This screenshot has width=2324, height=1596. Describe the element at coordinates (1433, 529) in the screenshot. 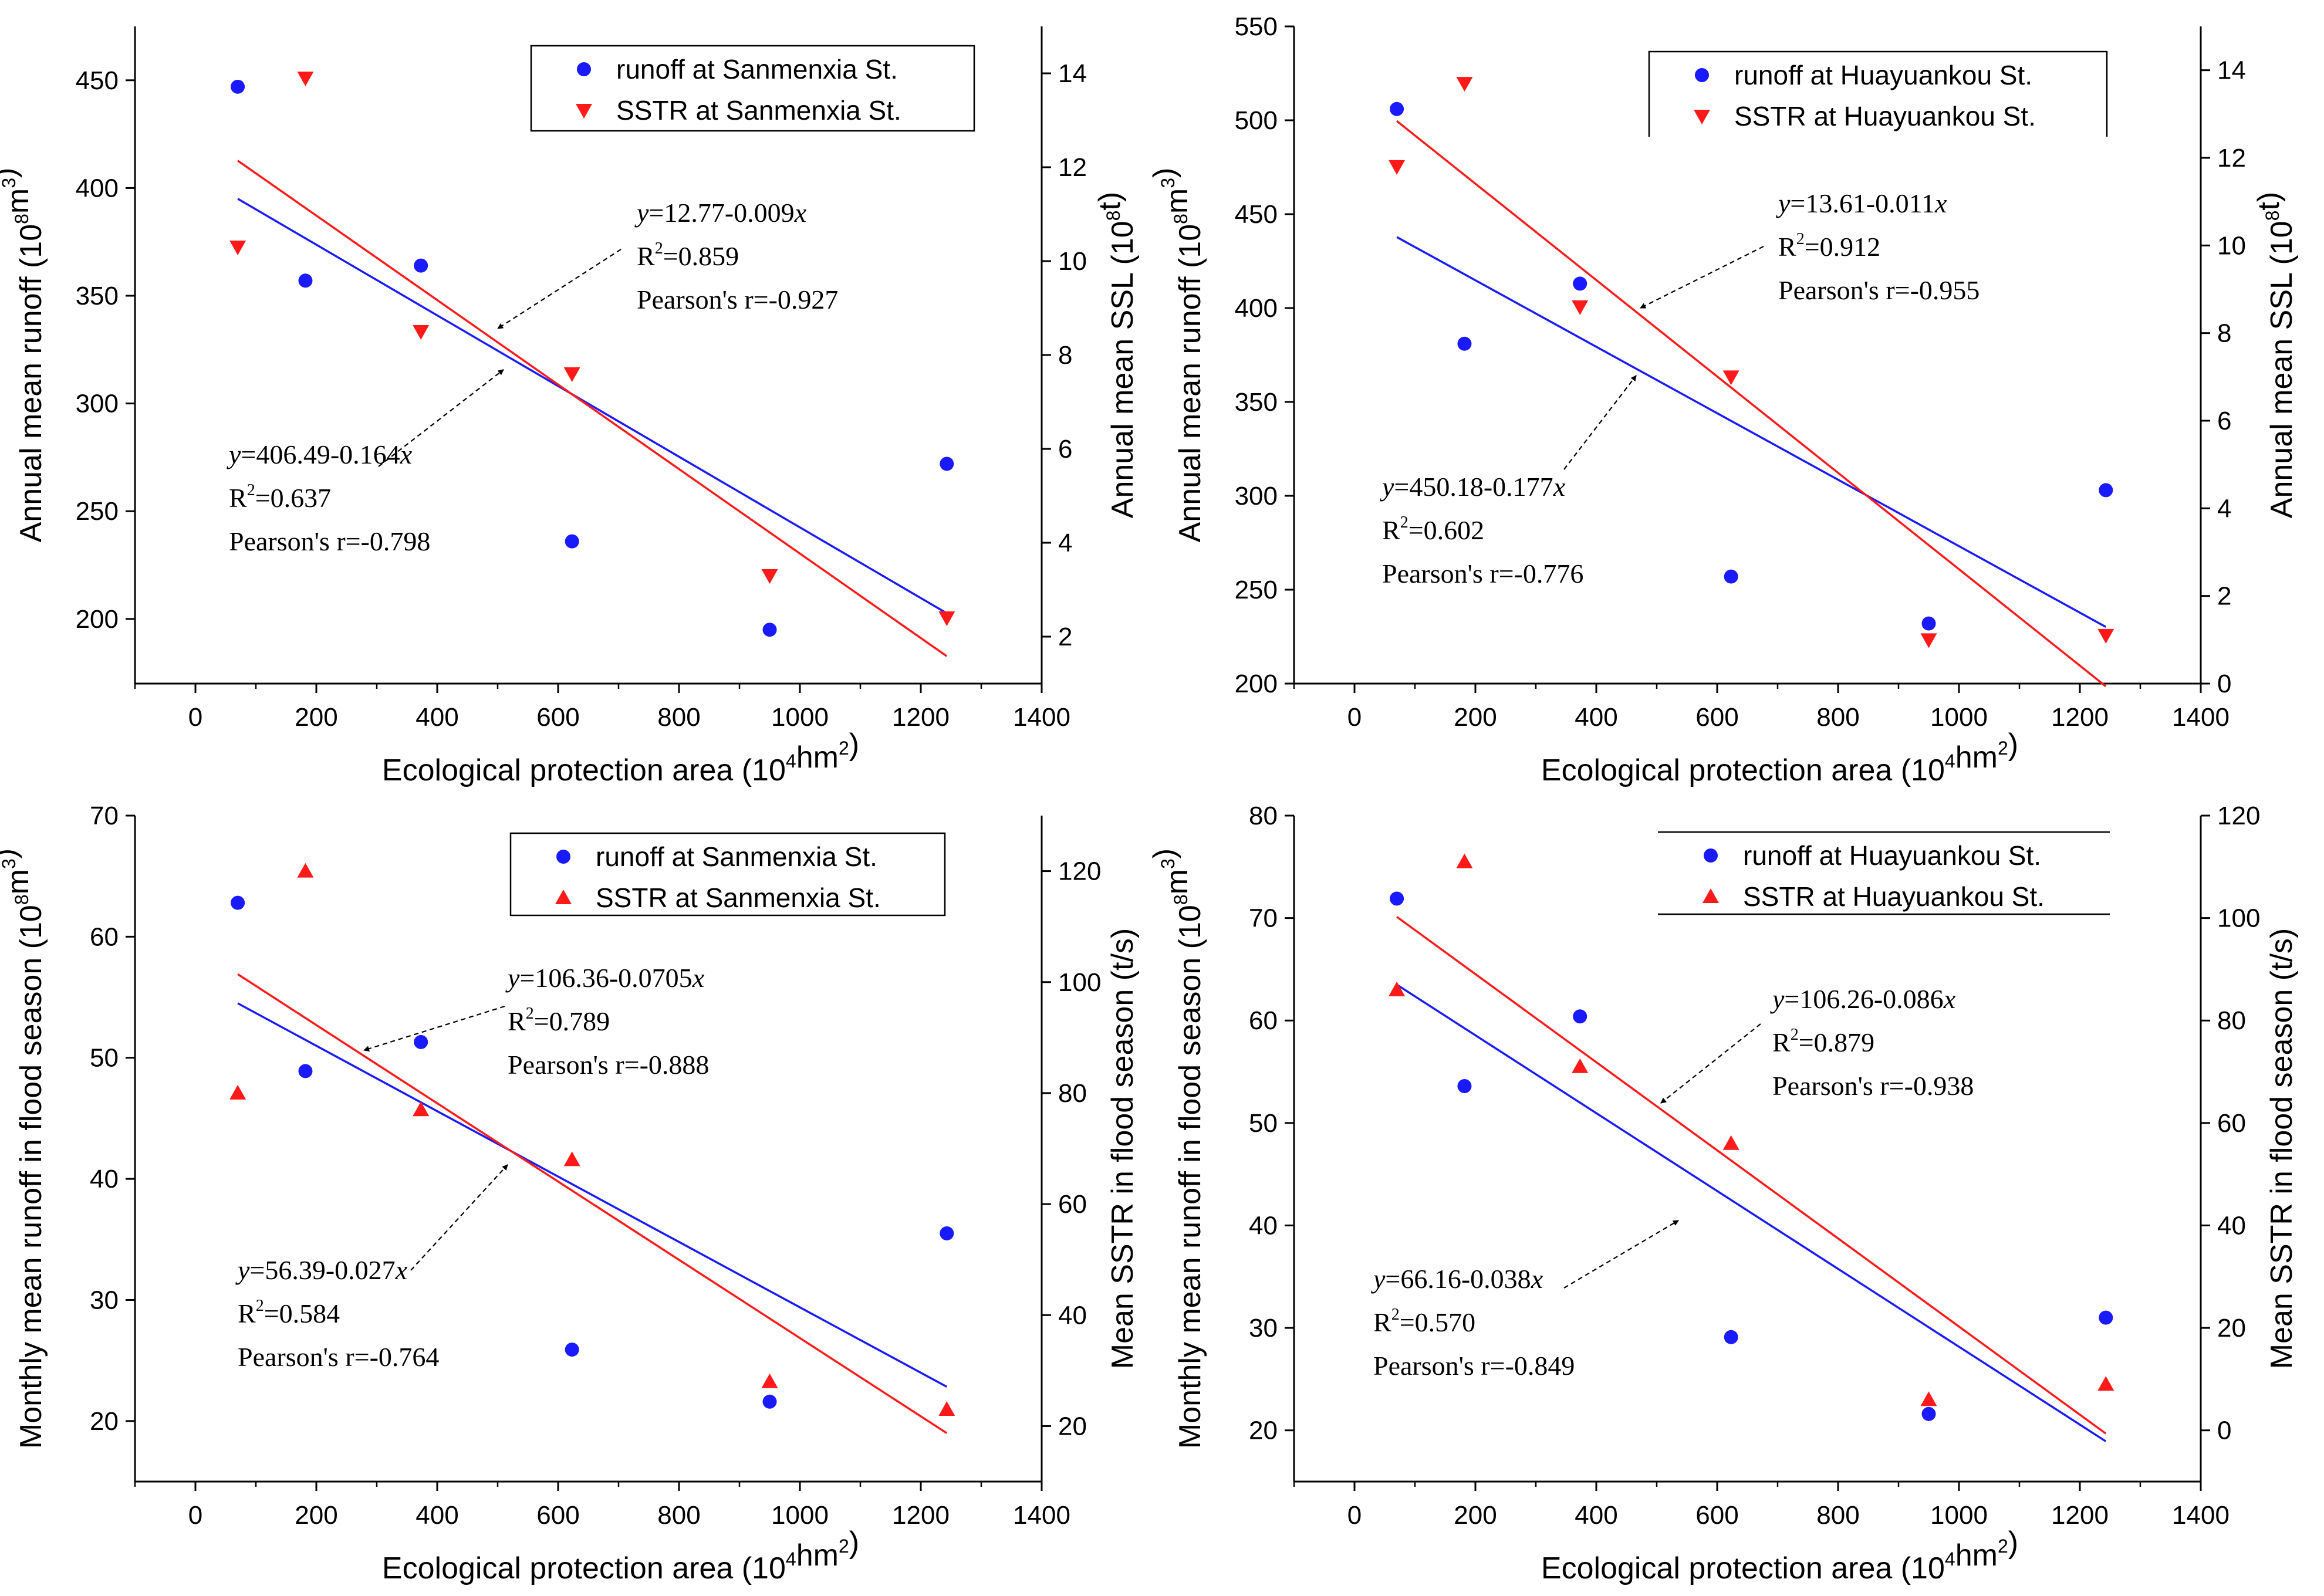

I see `r-squared: R2=0.602` at that location.